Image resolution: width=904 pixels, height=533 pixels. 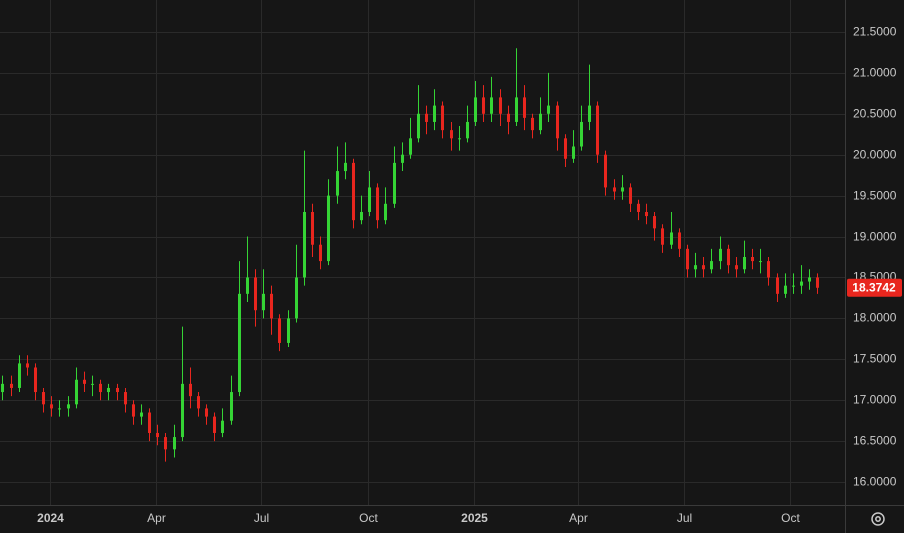 I want to click on x-tick-label: 2025, so click(x=474, y=518).